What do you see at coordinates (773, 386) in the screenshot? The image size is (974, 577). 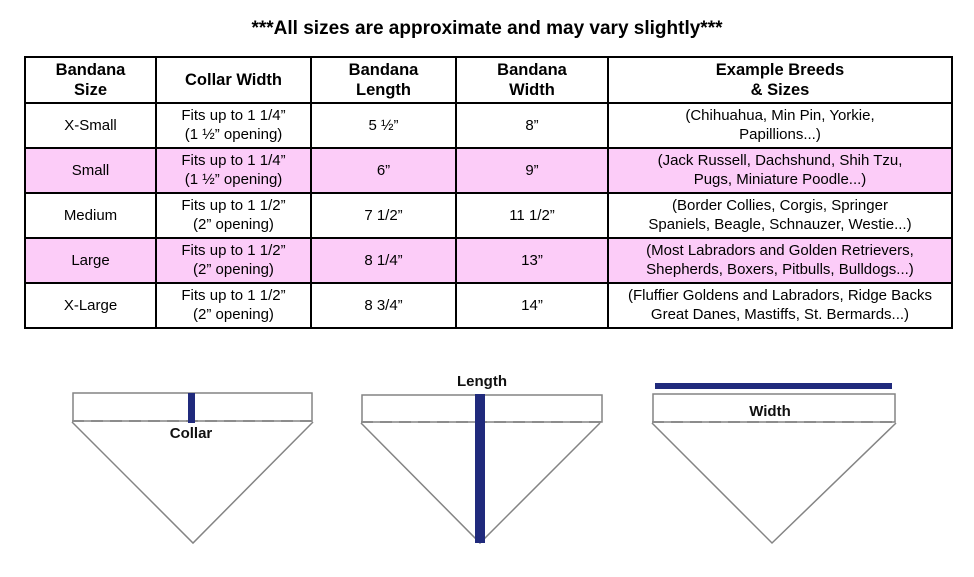 I see `width-bar` at bounding box center [773, 386].